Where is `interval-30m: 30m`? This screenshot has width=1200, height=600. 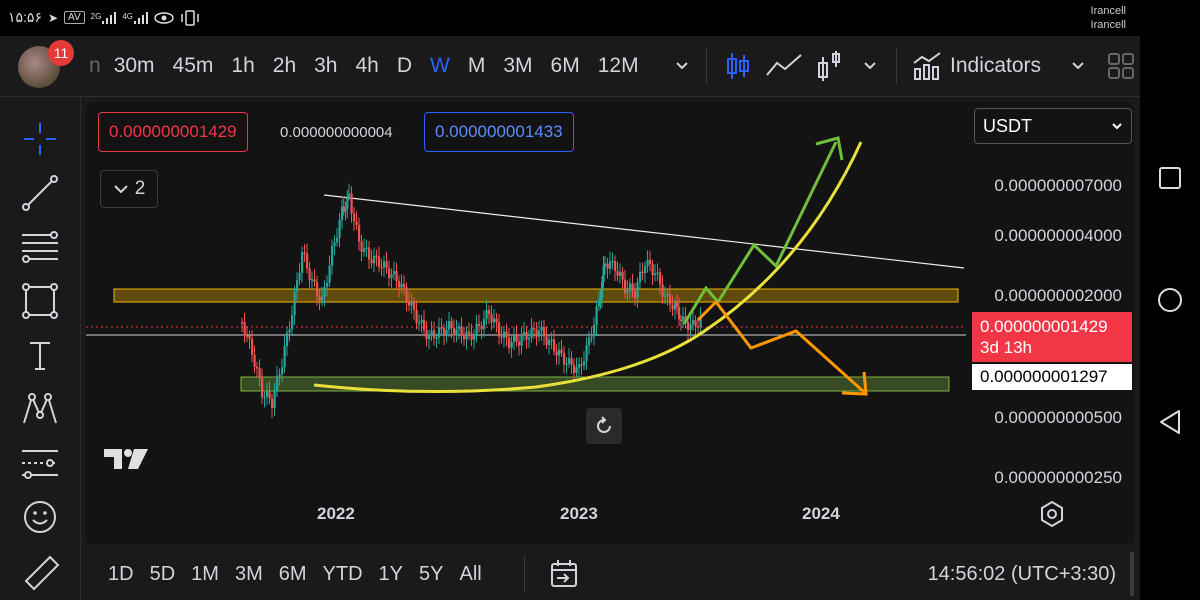 interval-30m: 30m is located at coordinates (134, 65).